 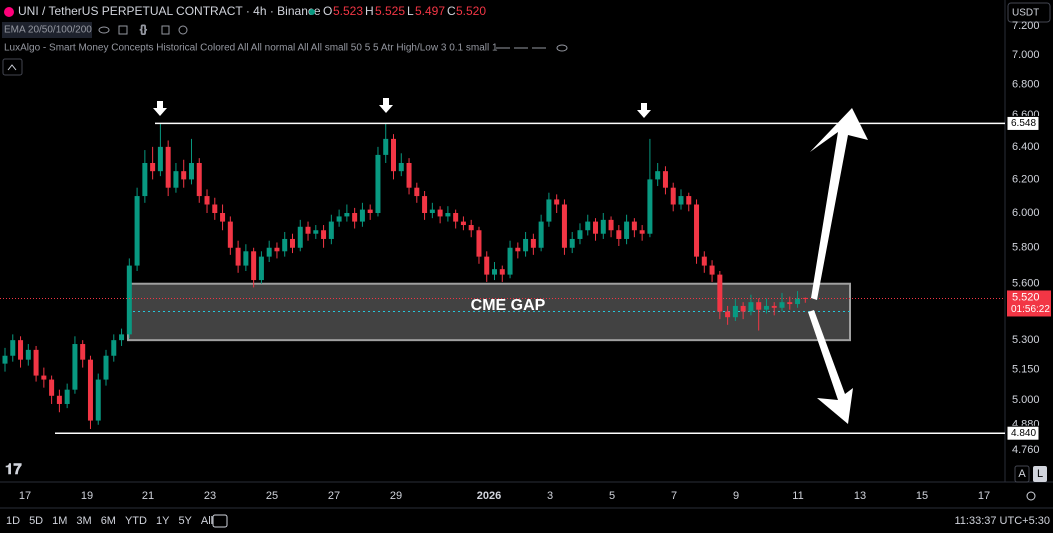 I want to click on ohlc-value: 5.497, so click(x=430, y=11).